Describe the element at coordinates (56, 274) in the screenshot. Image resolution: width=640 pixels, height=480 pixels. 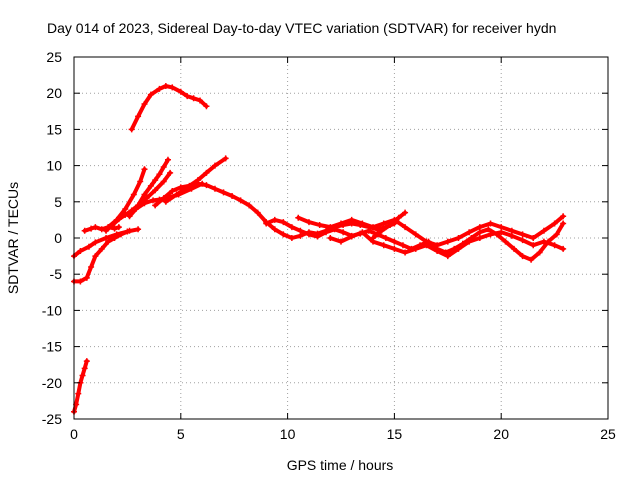
I see `y-tick-label: -5` at that location.